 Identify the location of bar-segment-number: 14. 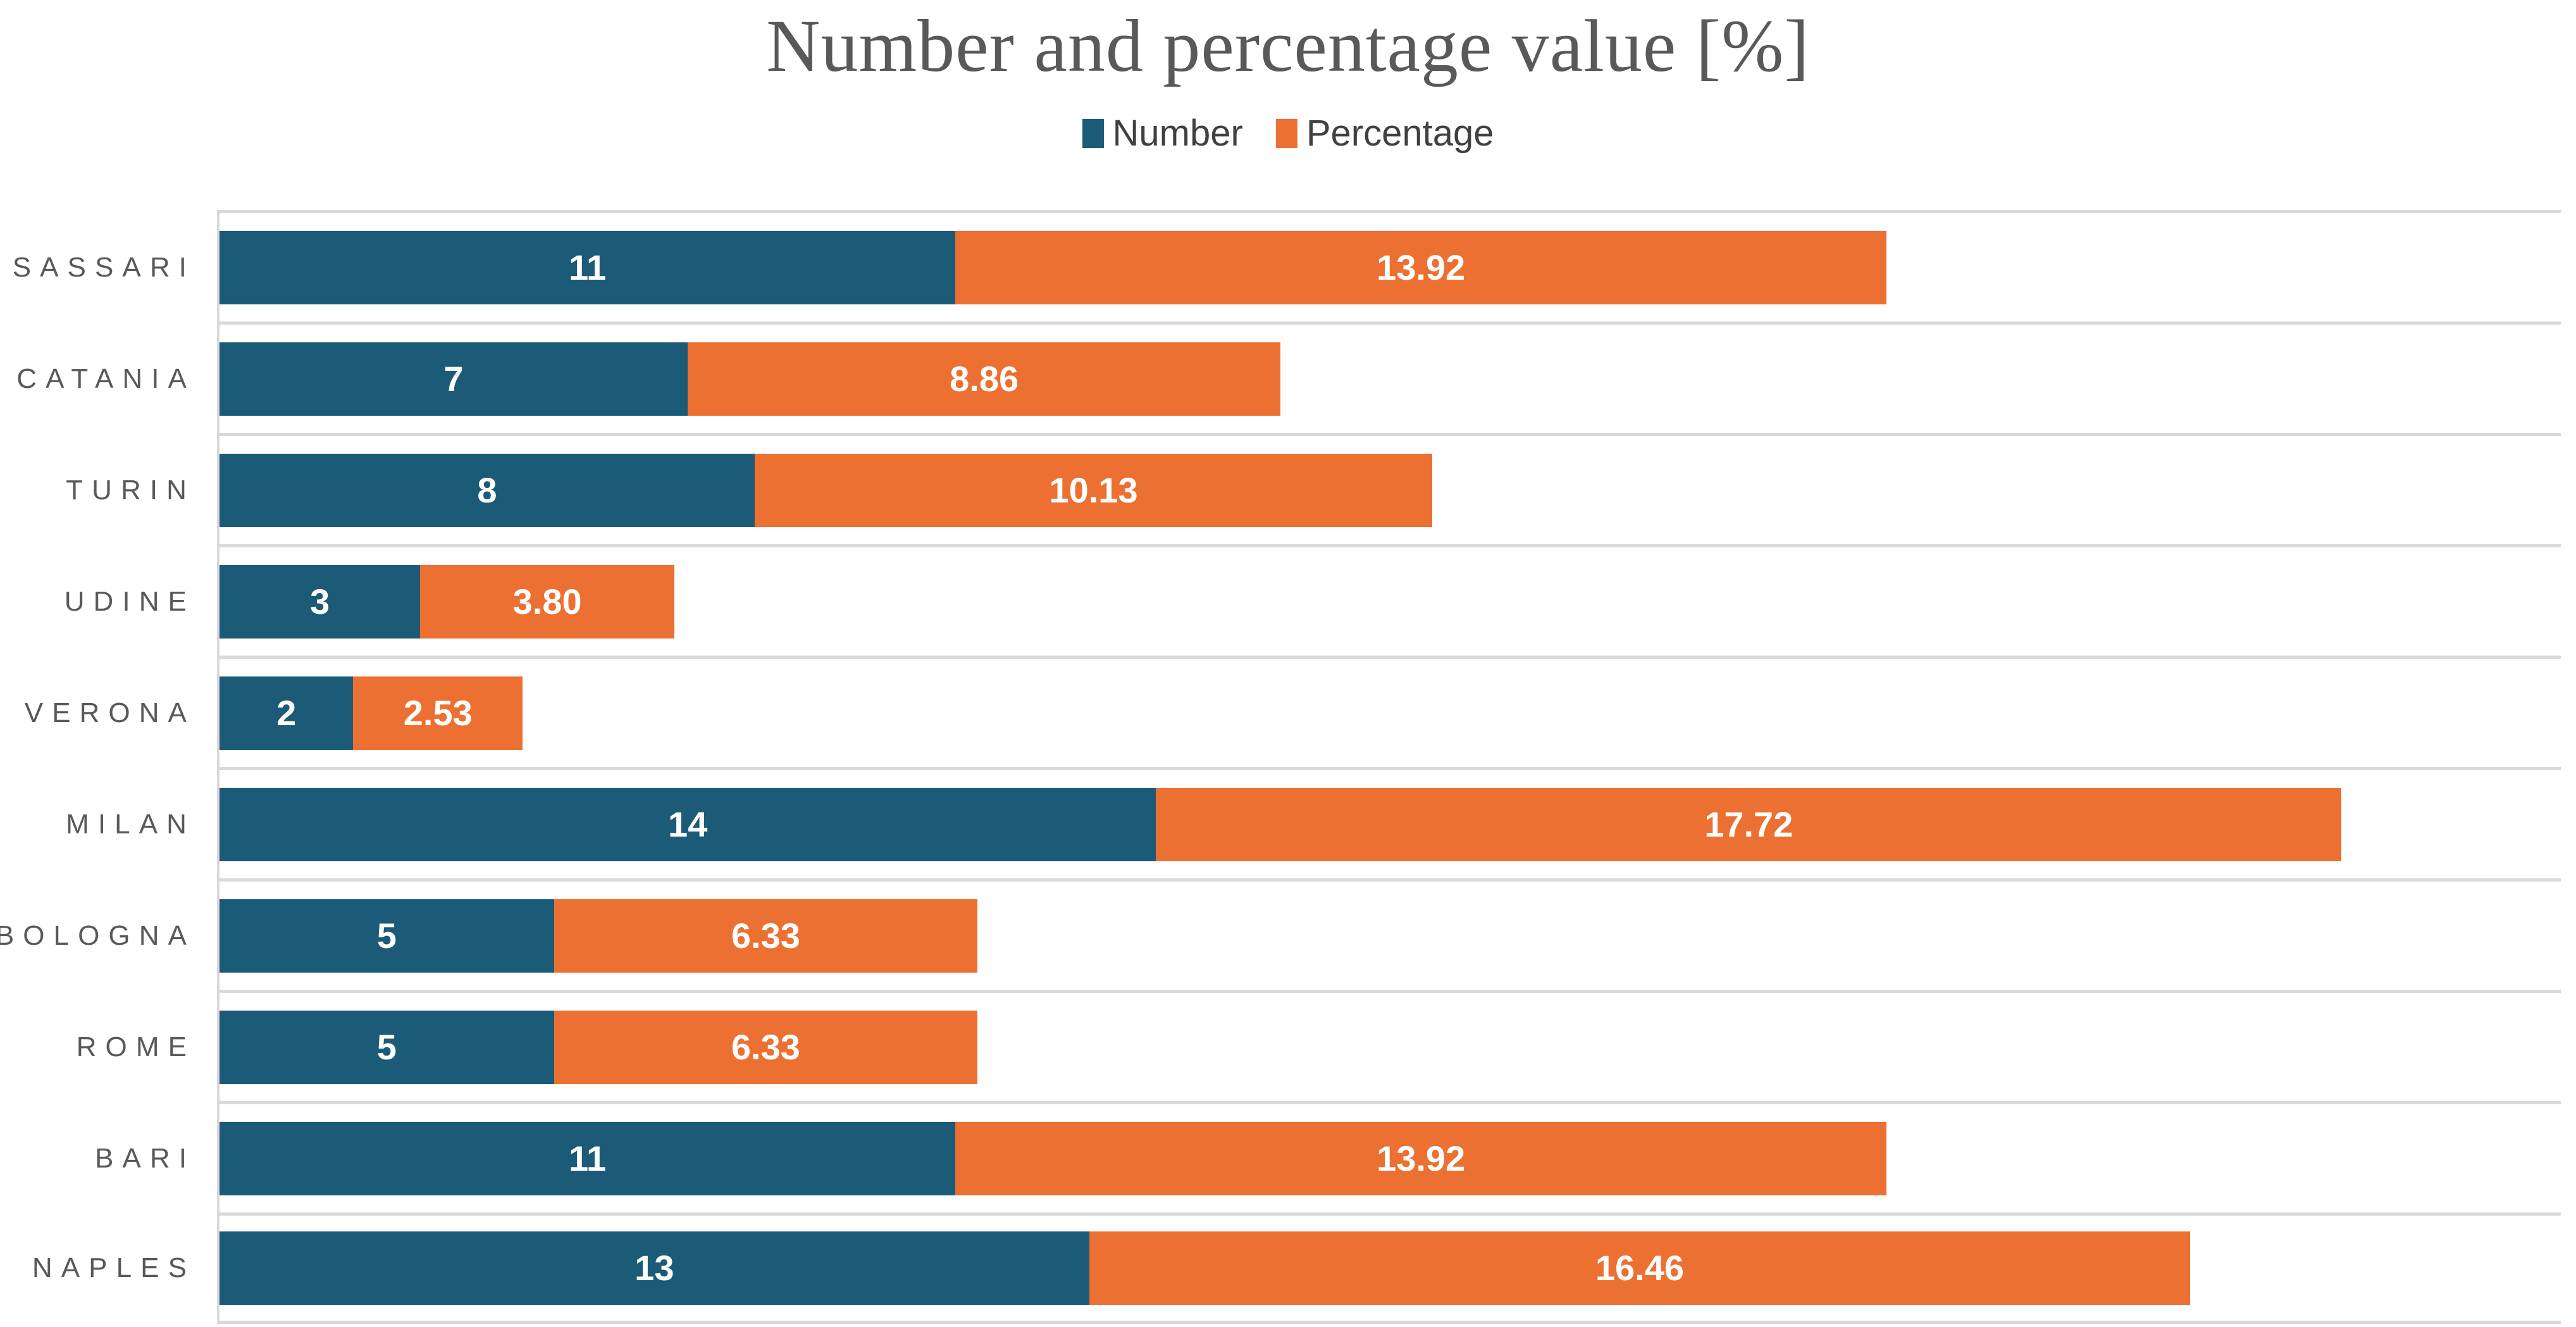
(688, 824).